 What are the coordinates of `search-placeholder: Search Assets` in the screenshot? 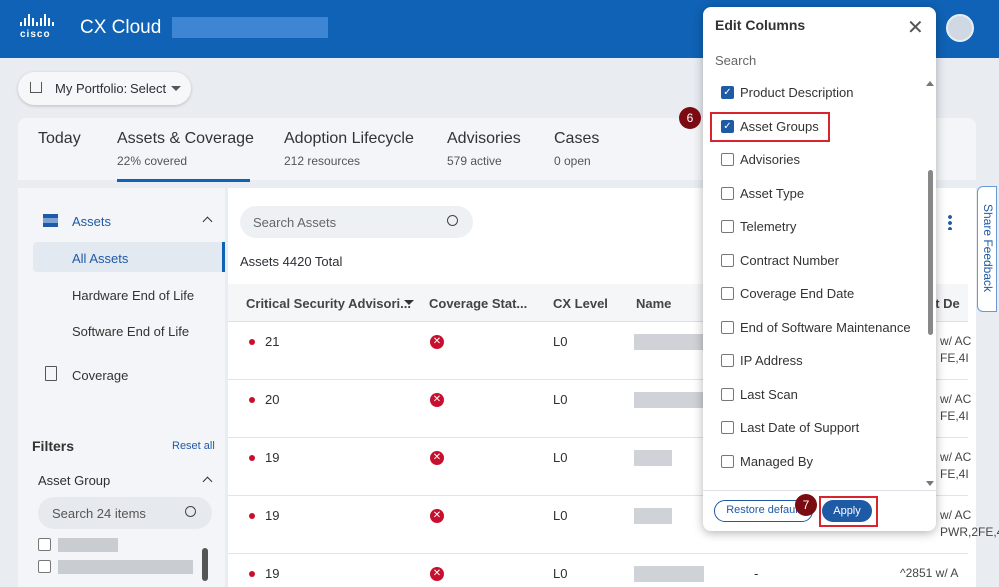 It's located at (295, 222).